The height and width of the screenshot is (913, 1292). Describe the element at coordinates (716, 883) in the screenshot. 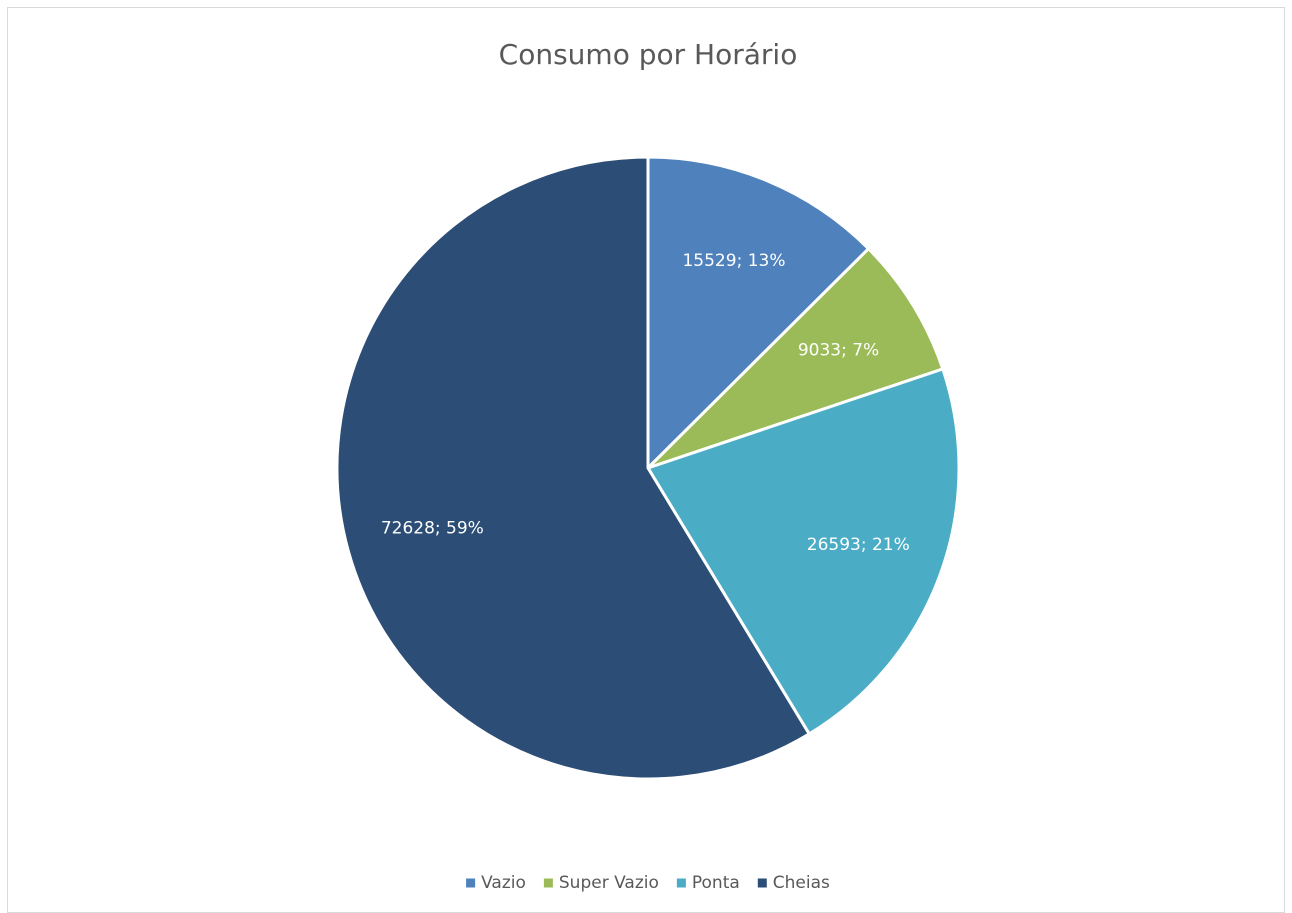

I see `legend-label: Ponta` at that location.